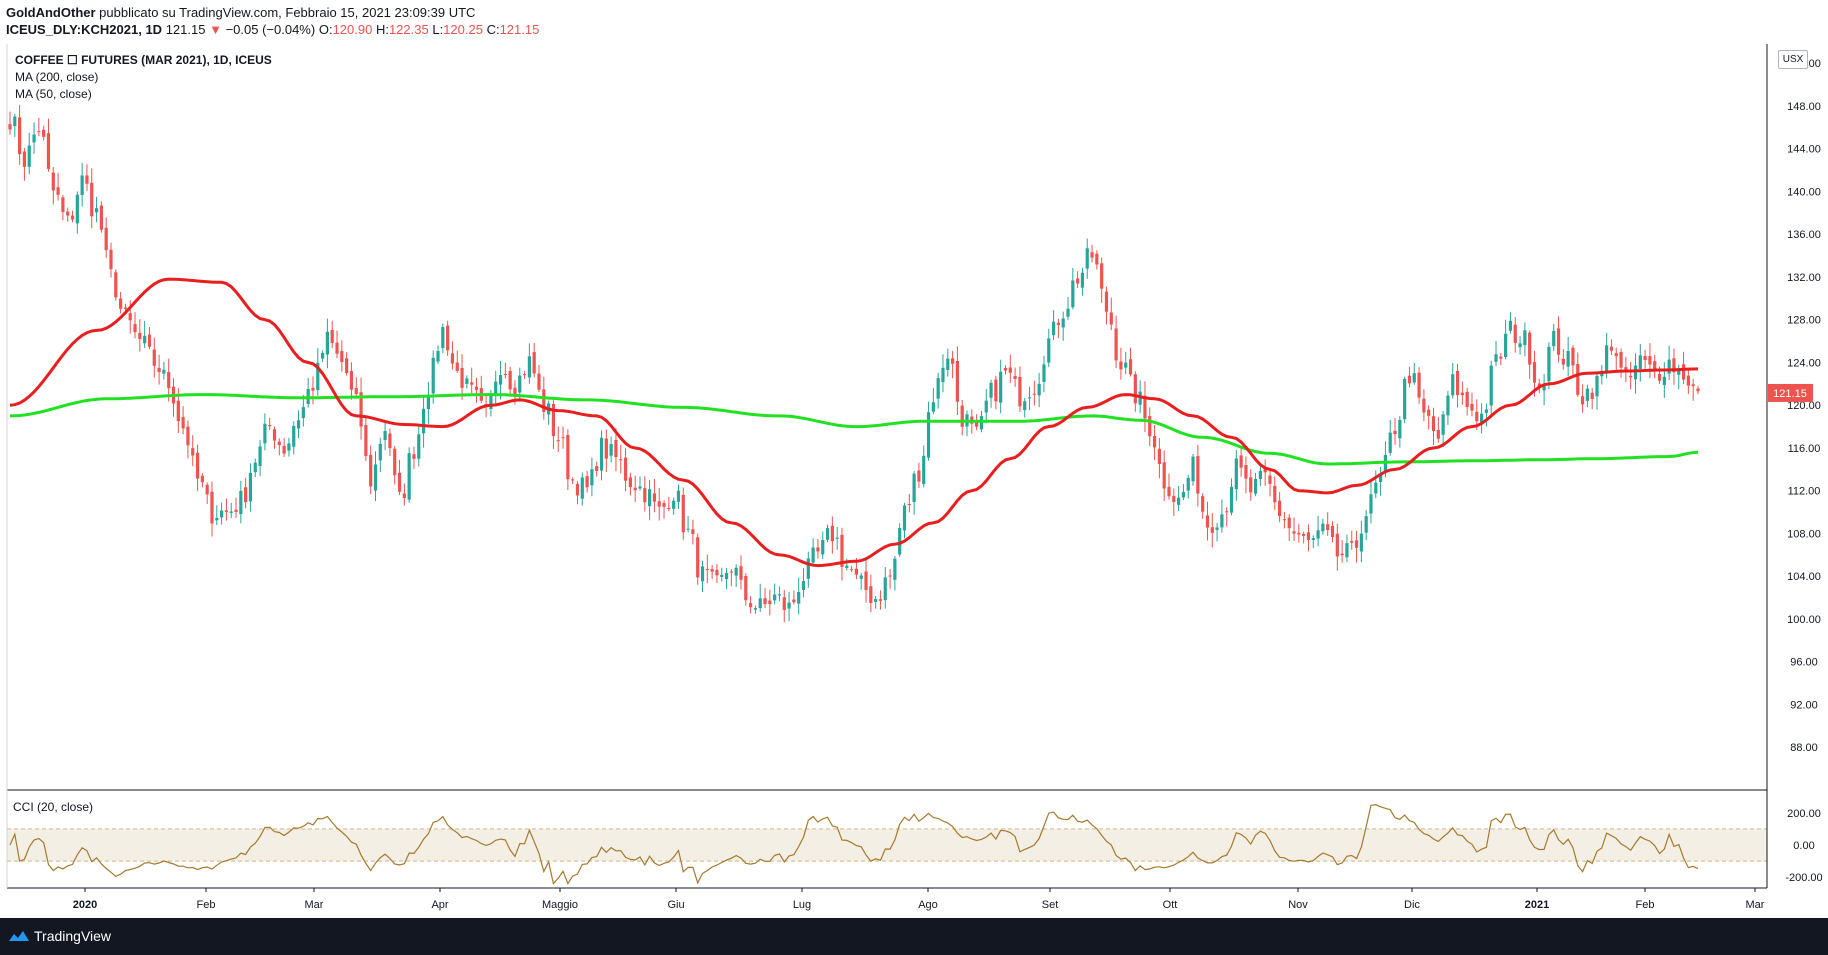  I want to click on currency-badge: USX, so click(1793, 59).